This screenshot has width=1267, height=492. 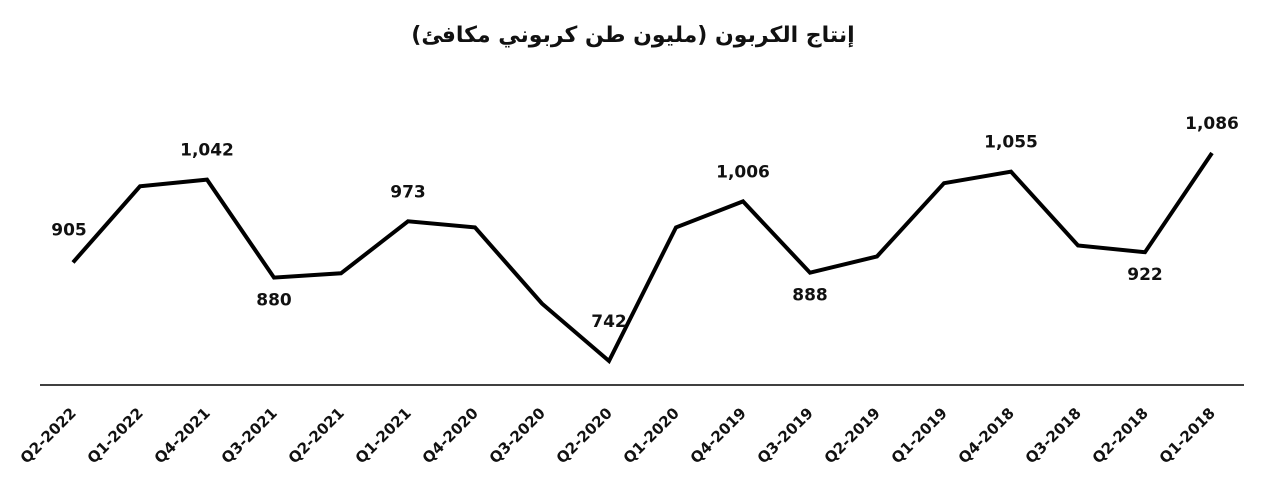 I want to click on x-tick-label: Q3-2018, so click(x=1053, y=435).